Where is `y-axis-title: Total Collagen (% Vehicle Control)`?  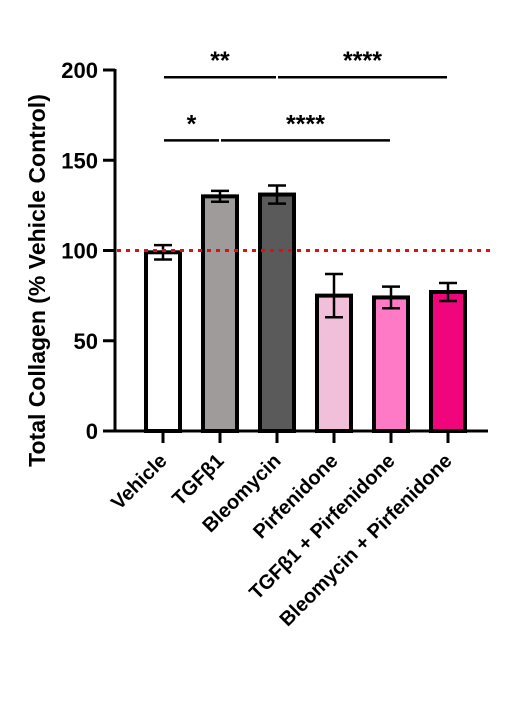
y-axis-title: Total Collagen (% Vehicle Control) is located at coordinates (37, 280).